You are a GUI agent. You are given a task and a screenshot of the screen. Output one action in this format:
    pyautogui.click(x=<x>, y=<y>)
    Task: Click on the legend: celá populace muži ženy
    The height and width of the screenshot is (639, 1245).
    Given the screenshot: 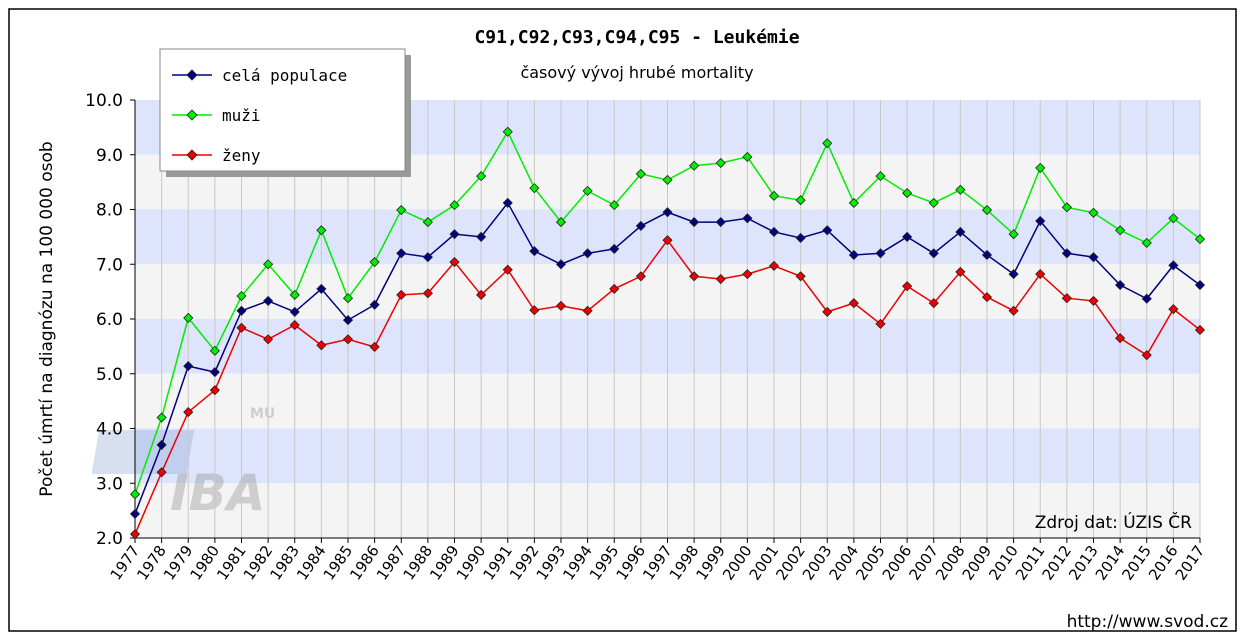 What is the action you would take?
    pyautogui.click(x=285, y=112)
    